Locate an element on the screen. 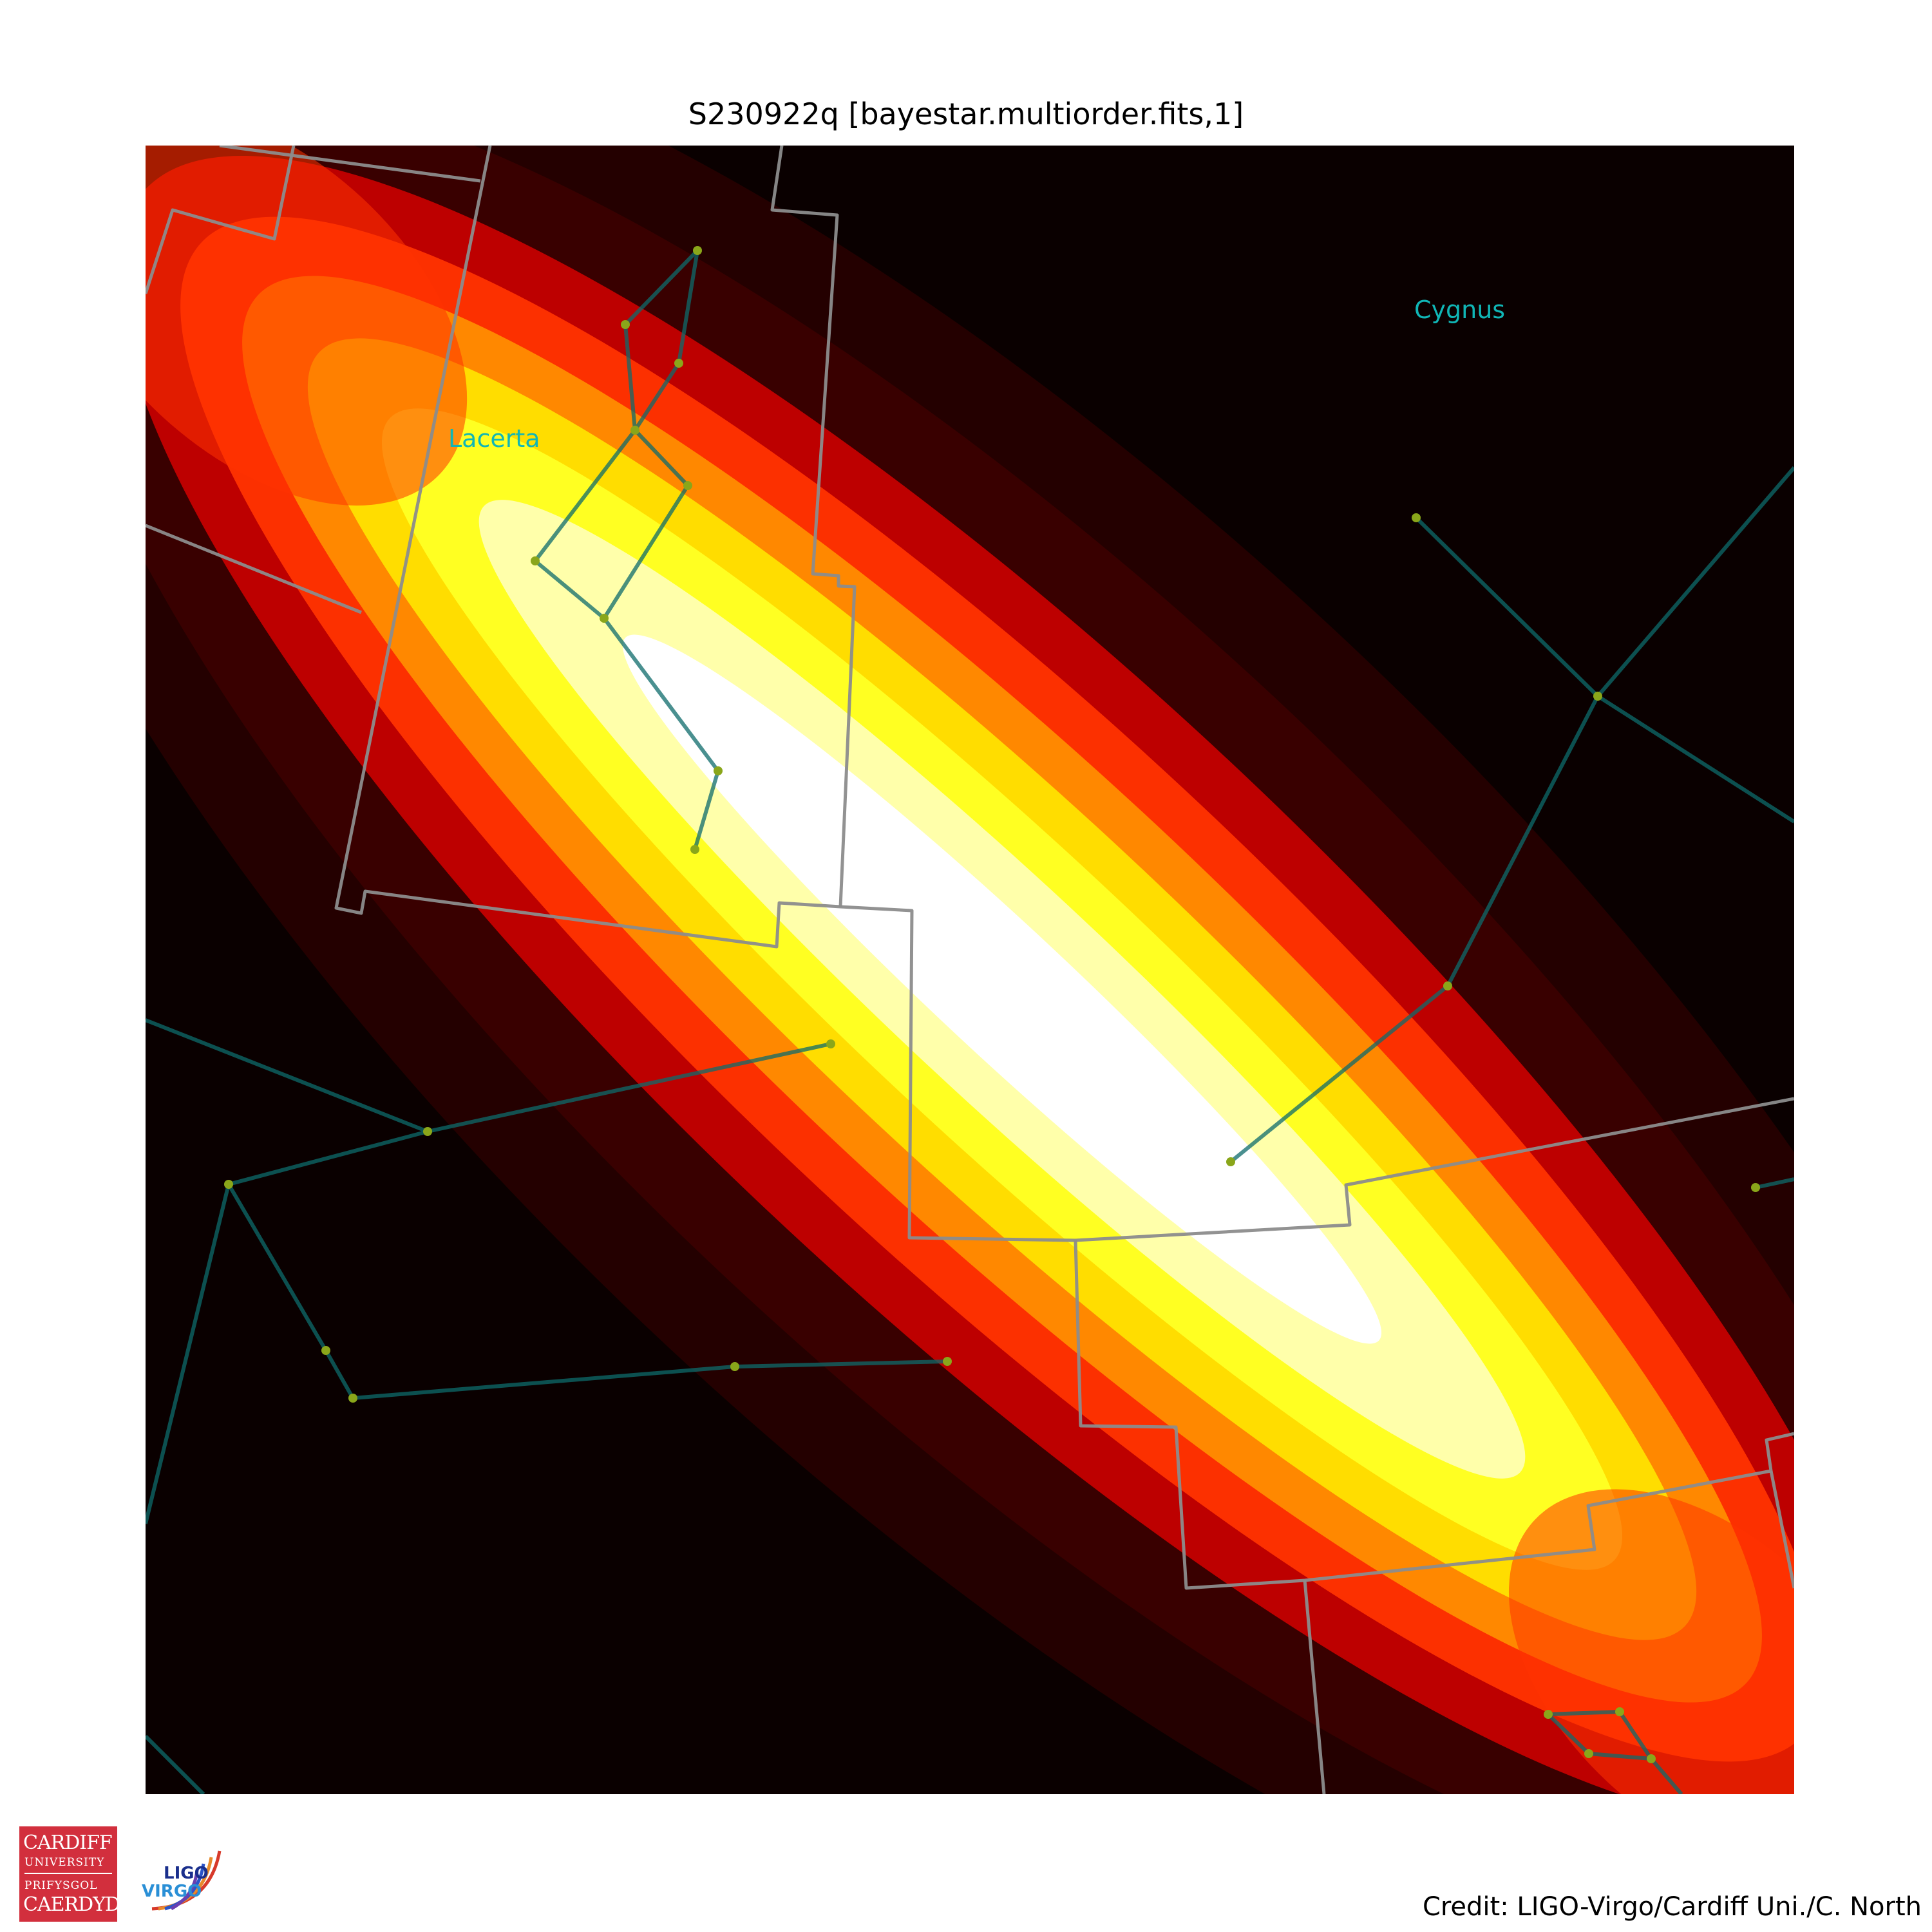 Image resolution: width=1932 pixels, height=1932 pixels. cardiff-university-logo: CARDIFF UNIVERSITY PRIFYSGOL CAERDYD is located at coordinates (69, 1874).